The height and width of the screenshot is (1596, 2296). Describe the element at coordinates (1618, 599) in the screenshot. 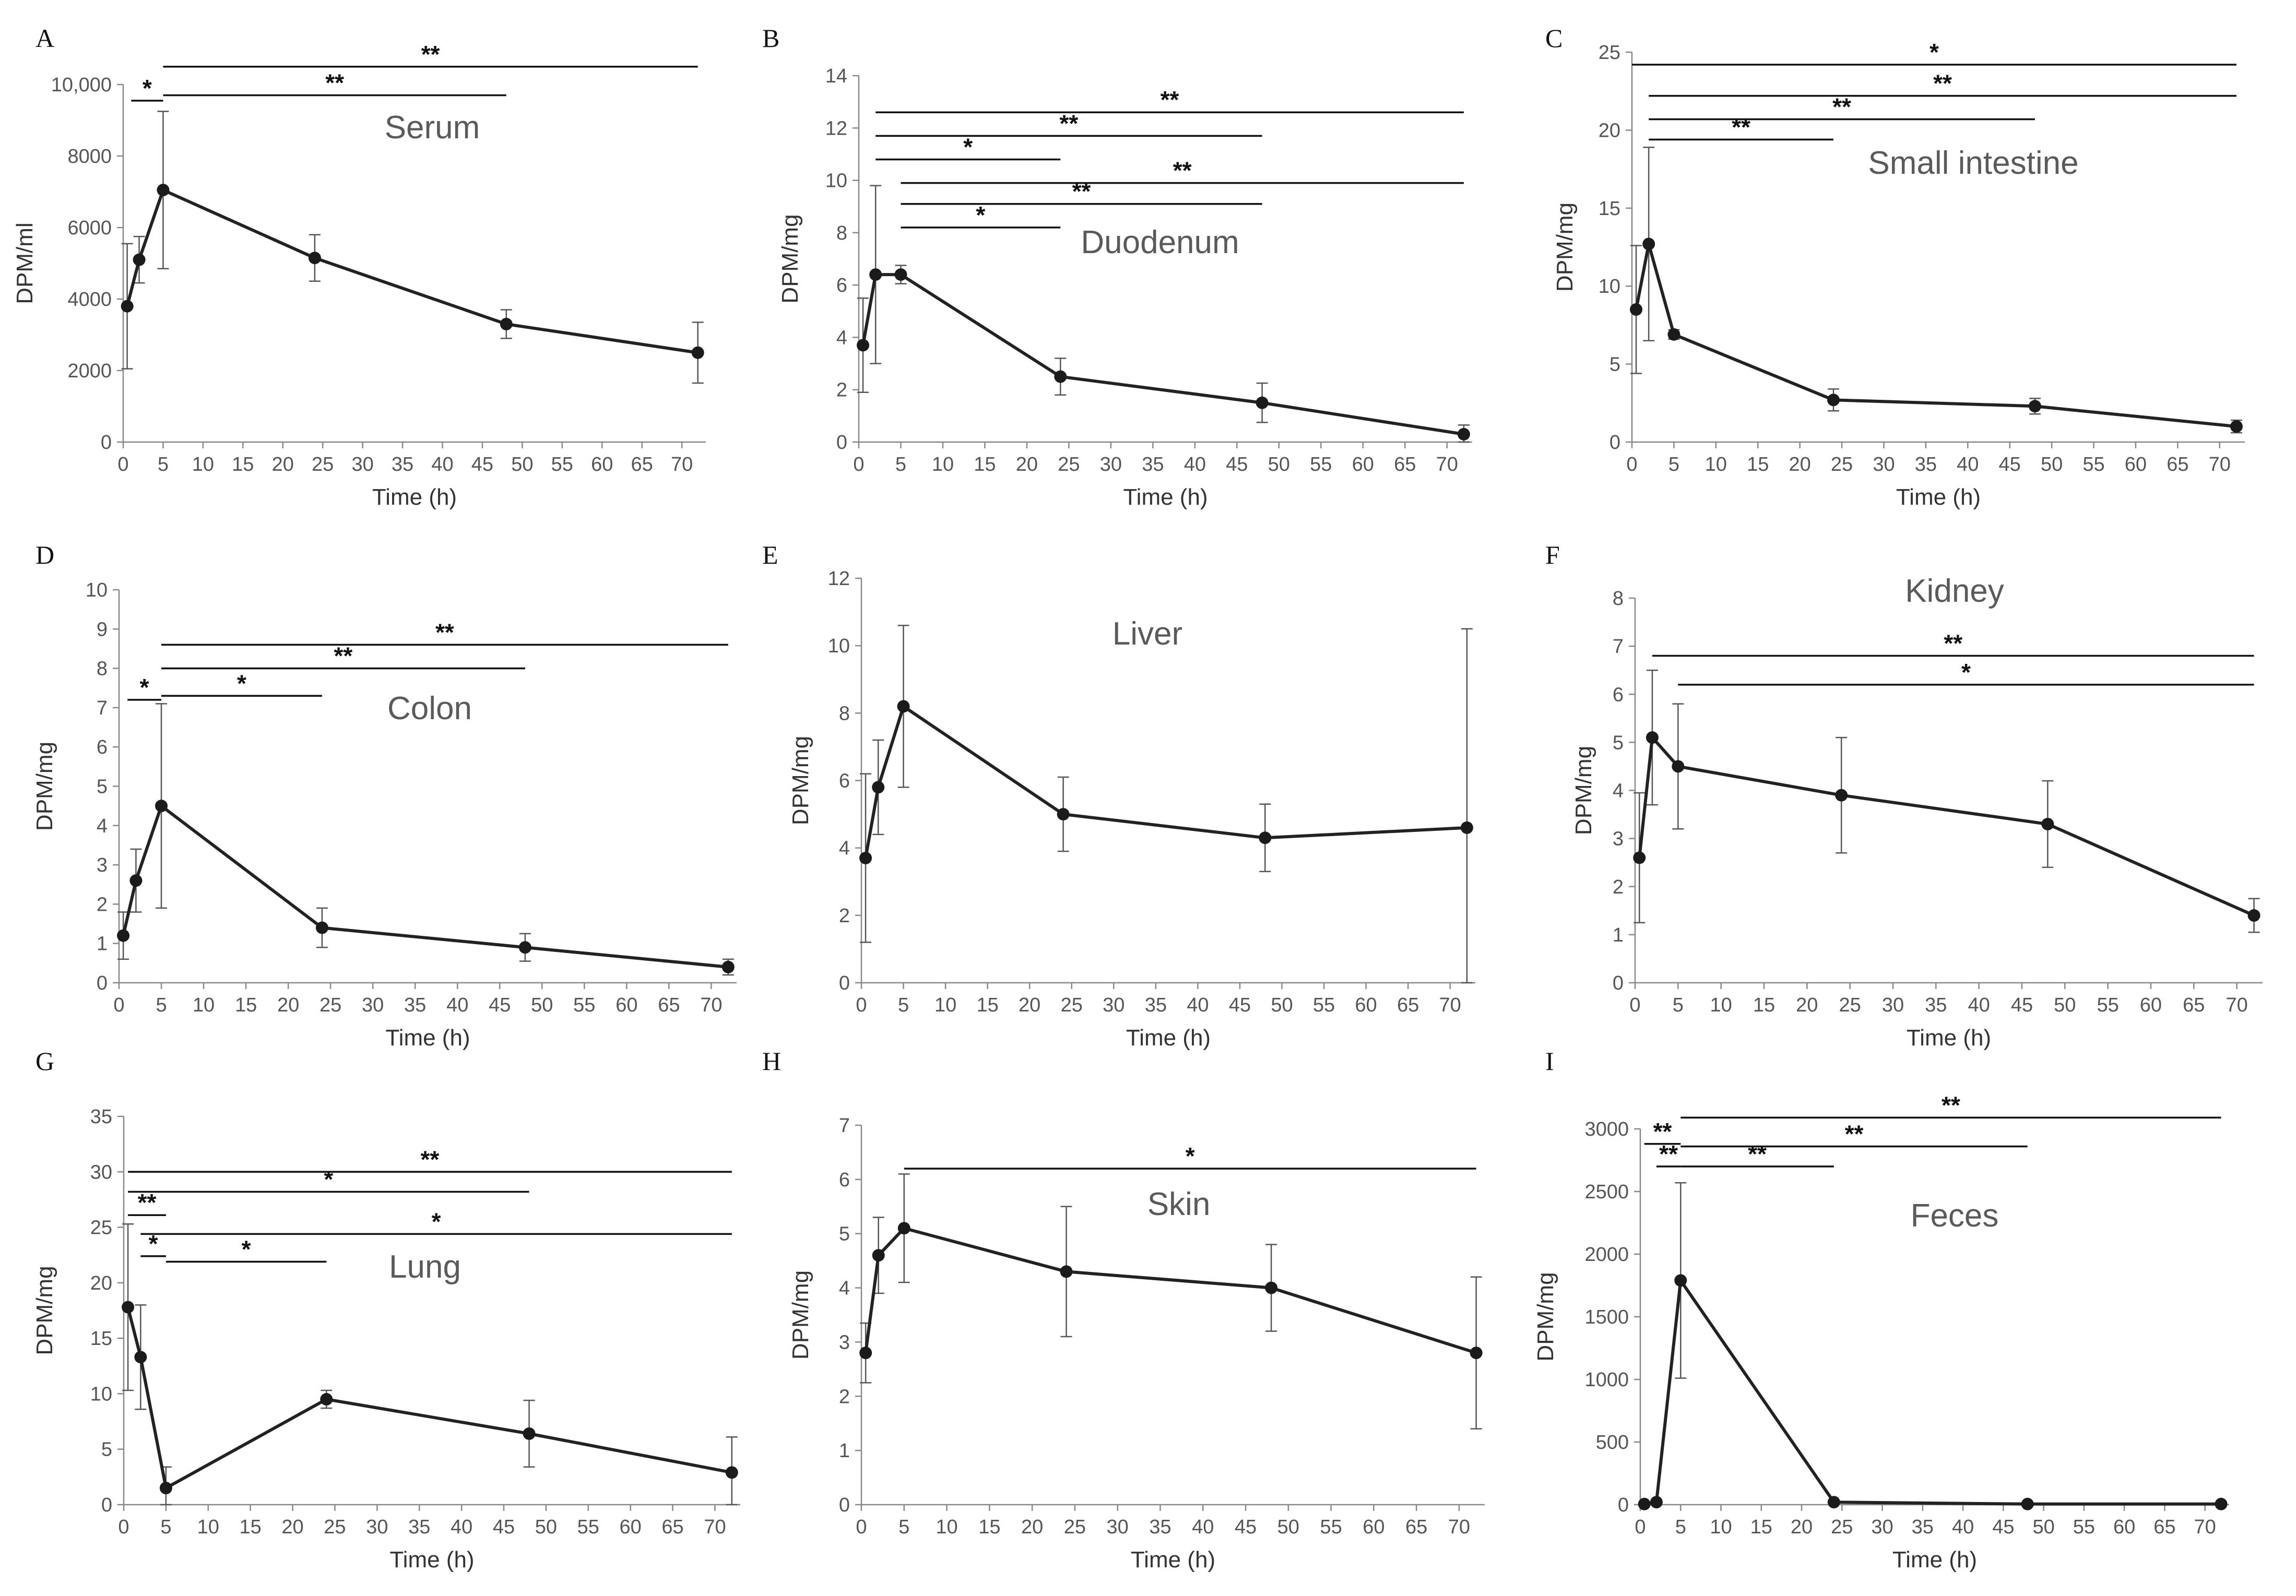

I see `y-tick-label: 8` at that location.